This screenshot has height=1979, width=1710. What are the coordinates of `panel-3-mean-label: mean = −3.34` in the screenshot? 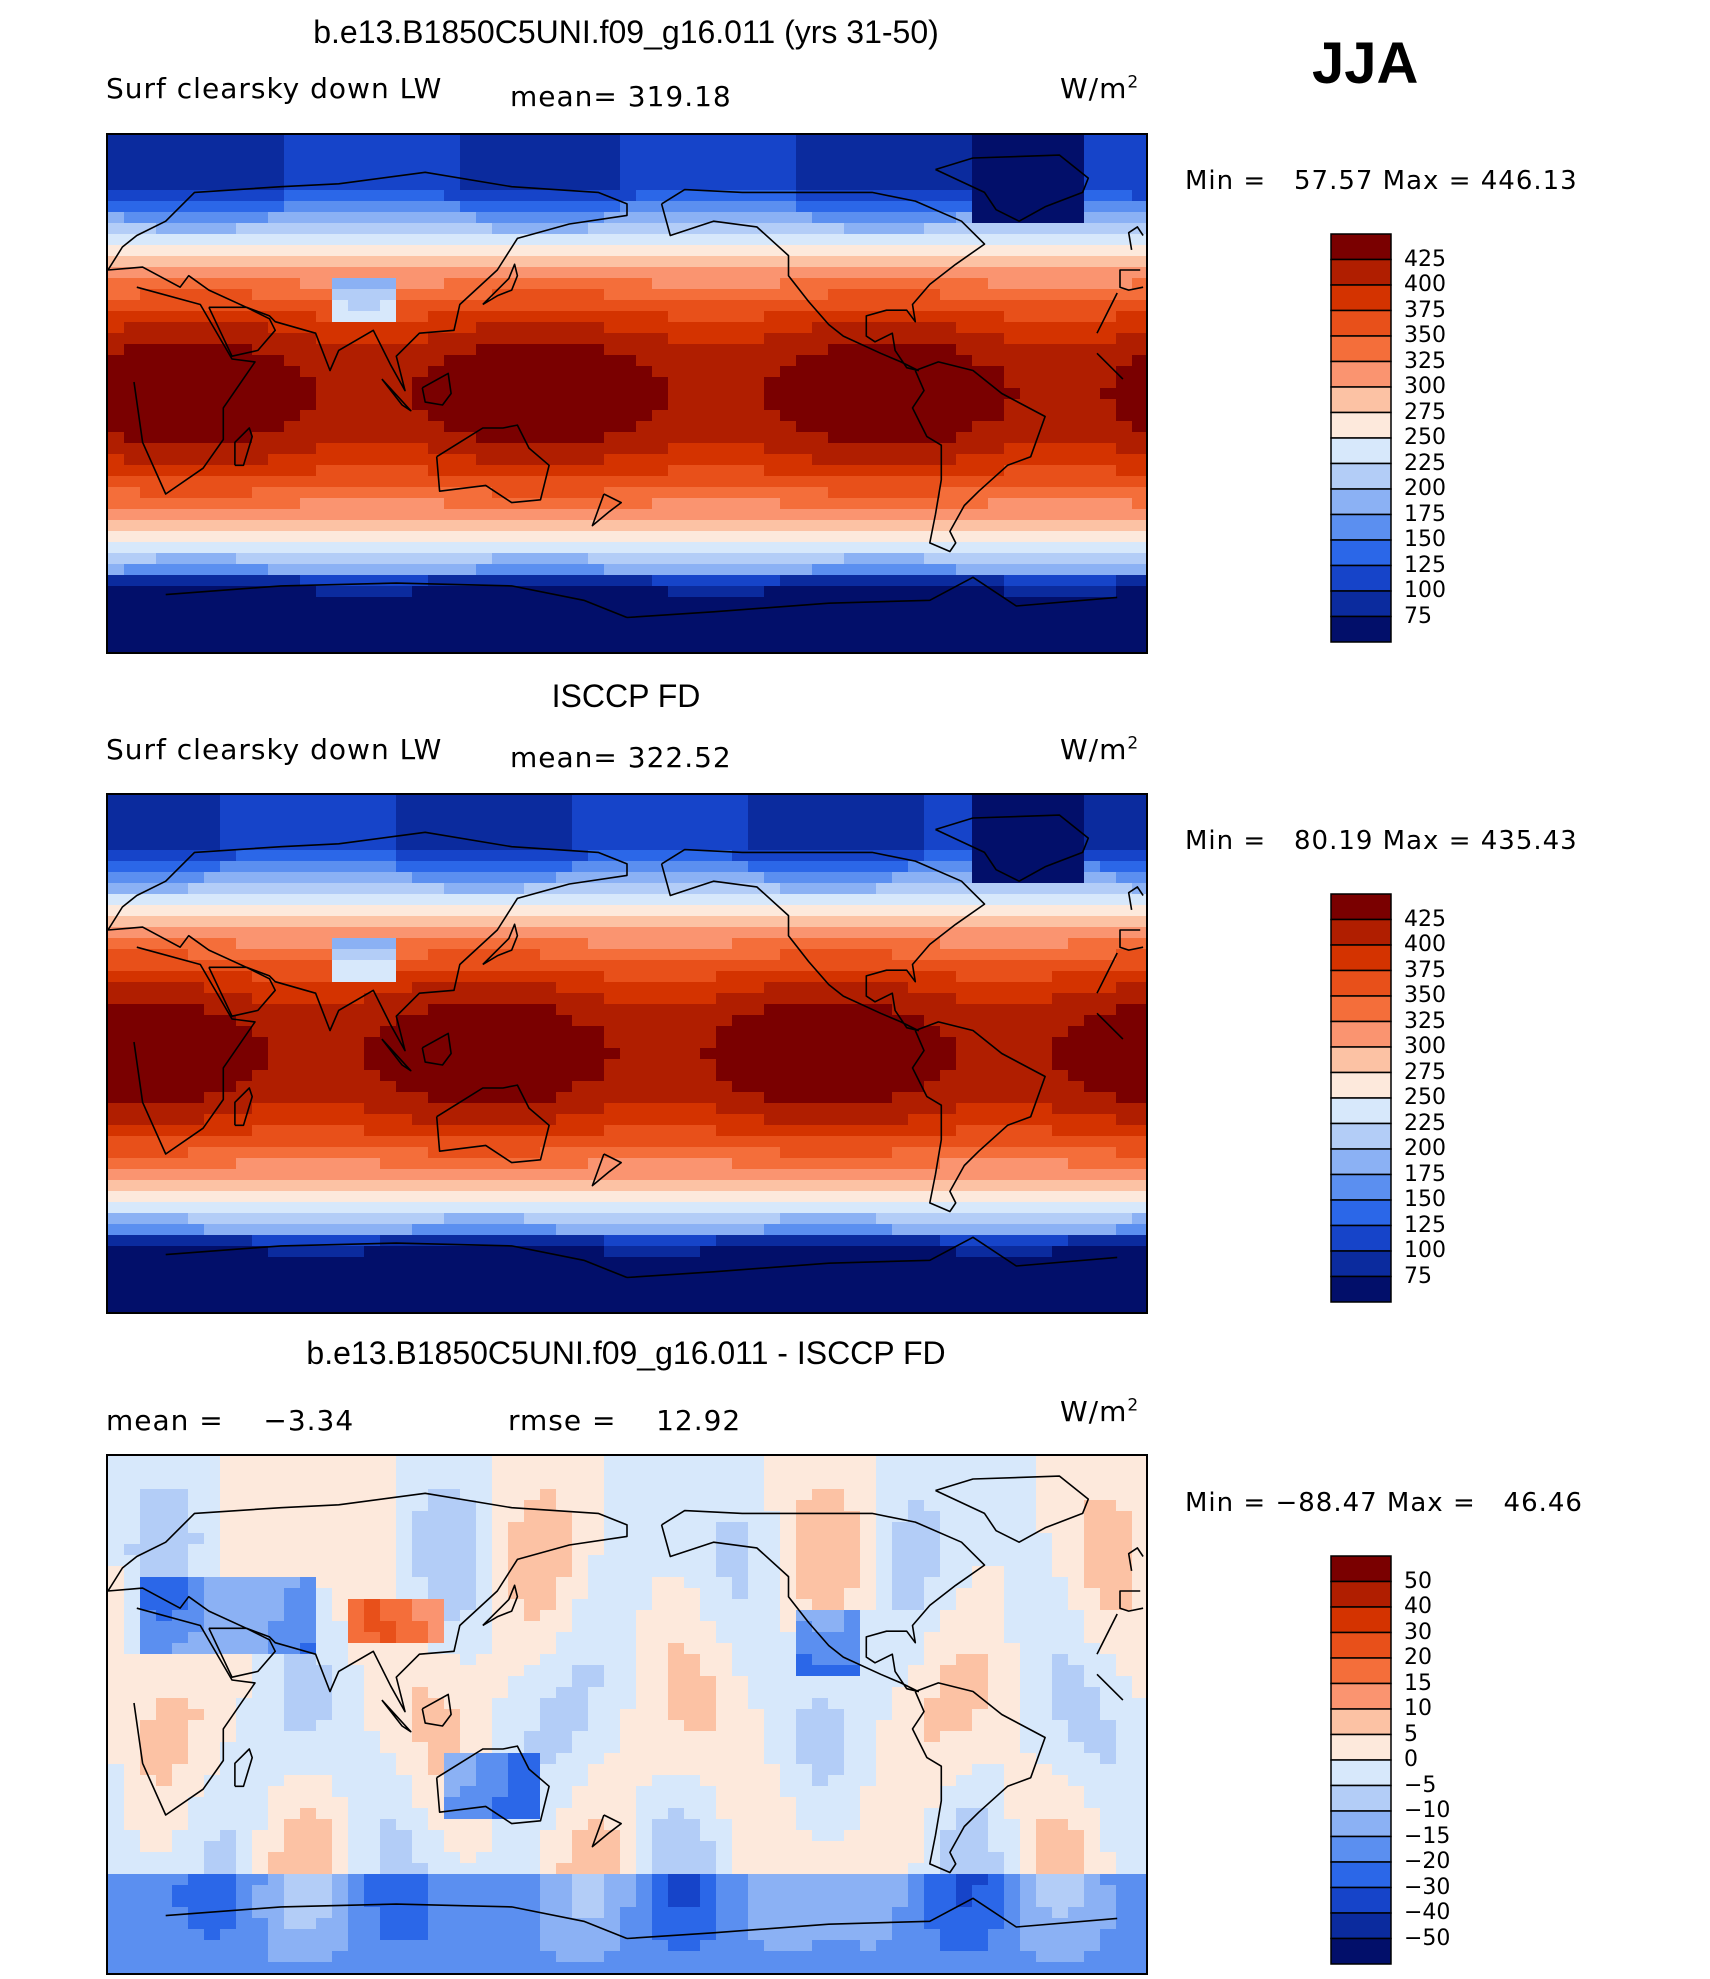 It's located at (230, 1420).